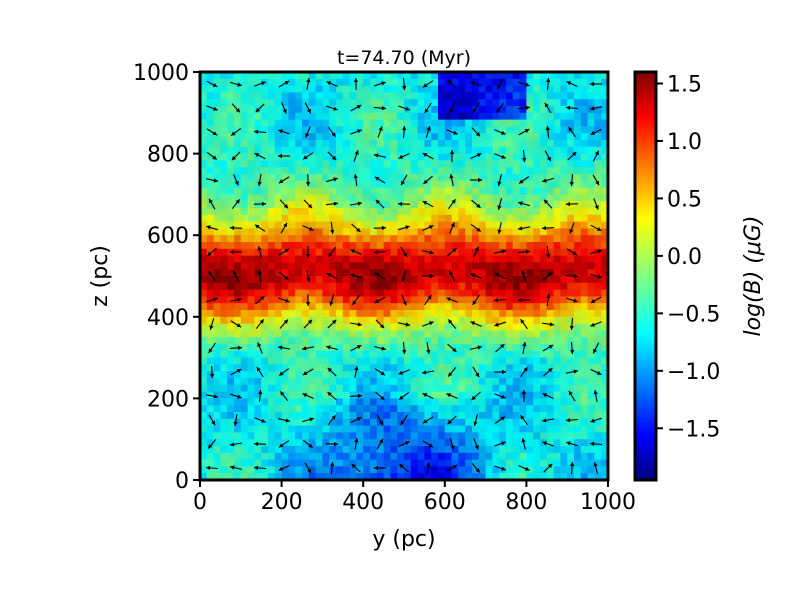 The width and height of the screenshot is (800, 600). I want to click on x-tick-label: 800, so click(526, 502).